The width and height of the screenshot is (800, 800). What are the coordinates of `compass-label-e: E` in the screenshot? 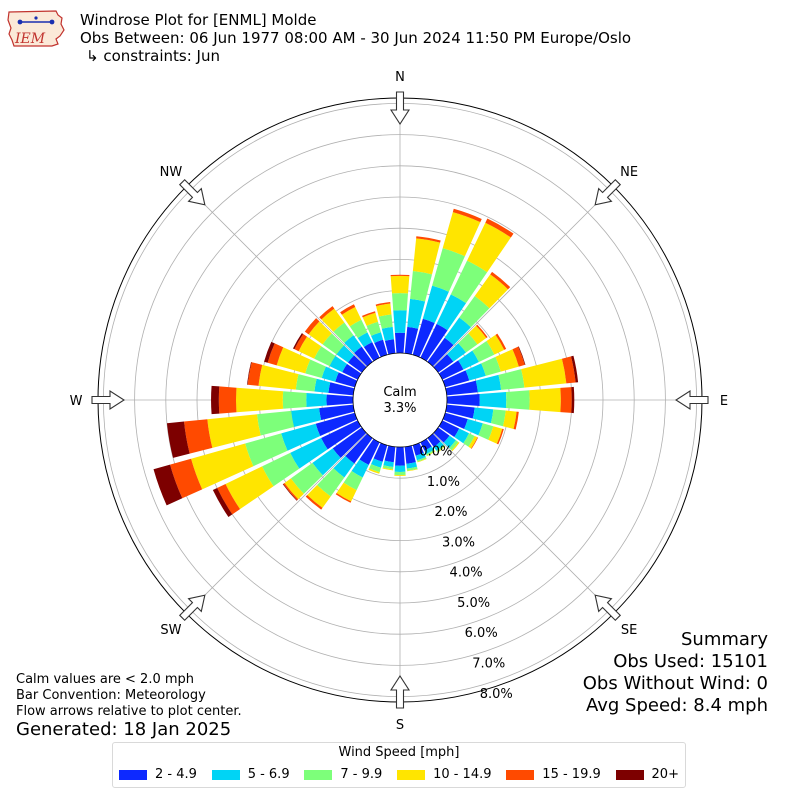 It's located at (724, 401).